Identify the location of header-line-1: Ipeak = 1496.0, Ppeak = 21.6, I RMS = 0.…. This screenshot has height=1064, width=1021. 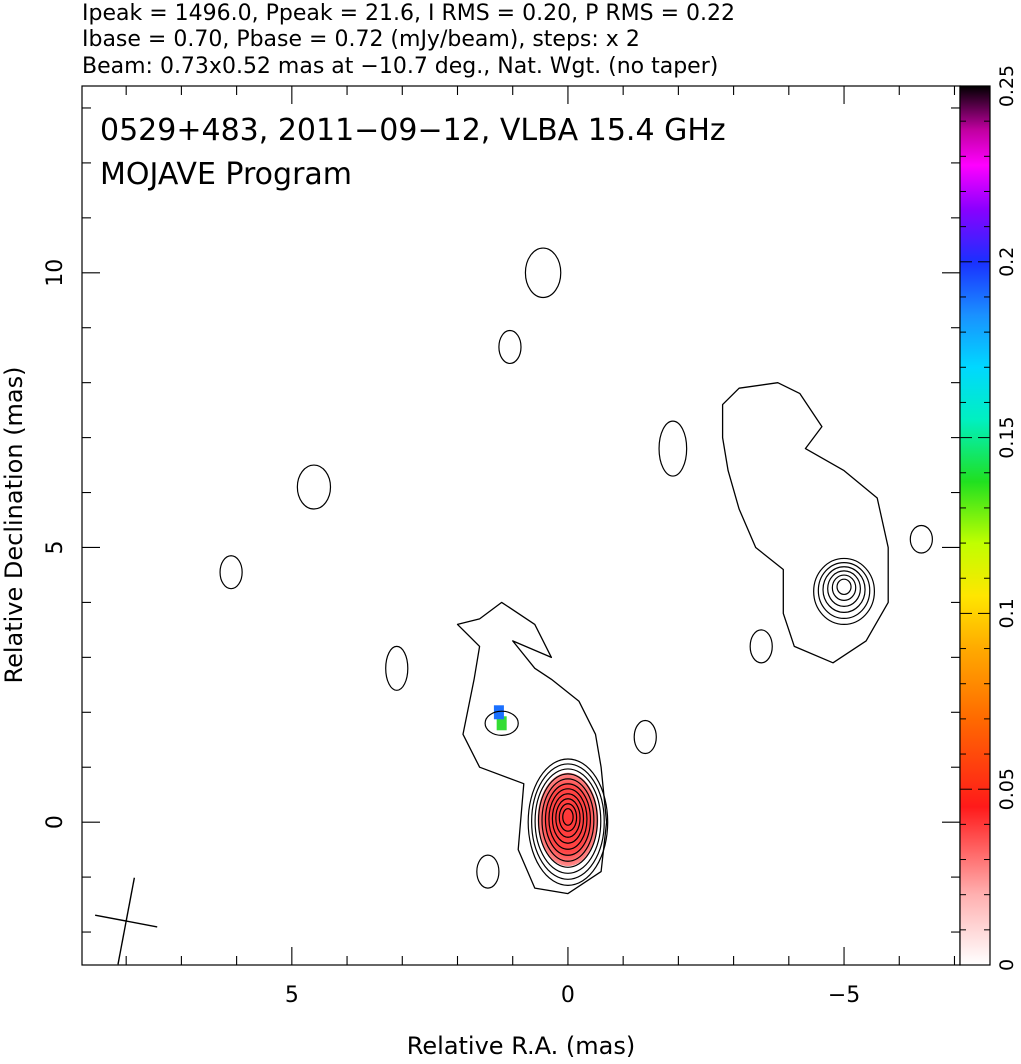
(408, 13).